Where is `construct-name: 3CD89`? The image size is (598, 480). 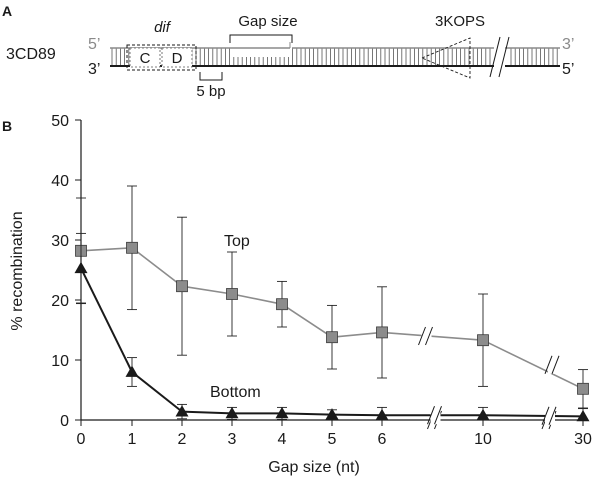 construct-name: 3CD89 is located at coordinates (31, 54).